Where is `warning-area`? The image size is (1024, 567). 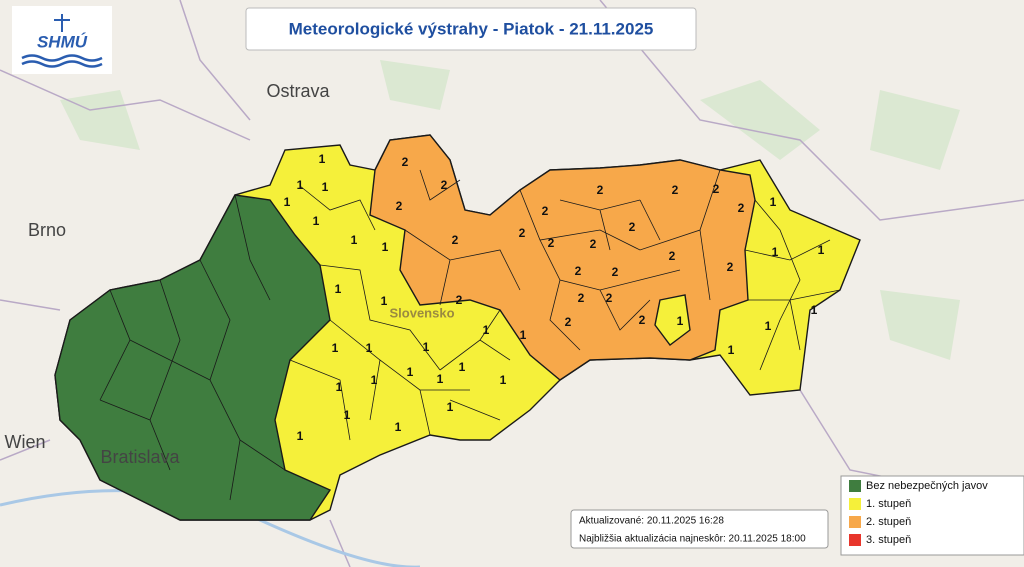
warning-area is located at coordinates (672, 320).